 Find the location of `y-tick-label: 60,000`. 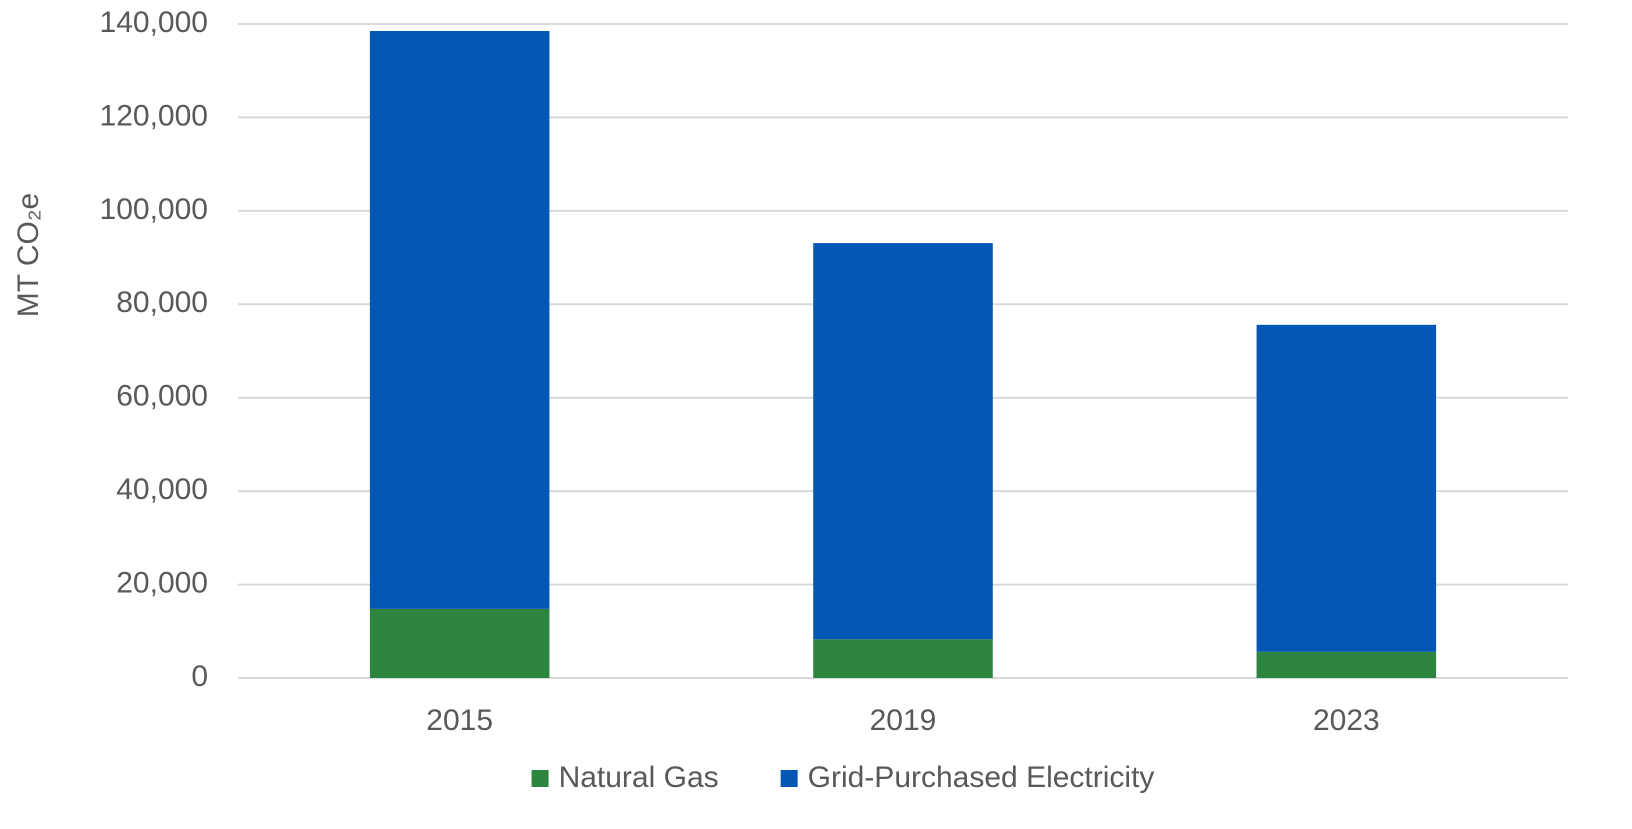

y-tick-label: 60,000 is located at coordinates (162, 396).